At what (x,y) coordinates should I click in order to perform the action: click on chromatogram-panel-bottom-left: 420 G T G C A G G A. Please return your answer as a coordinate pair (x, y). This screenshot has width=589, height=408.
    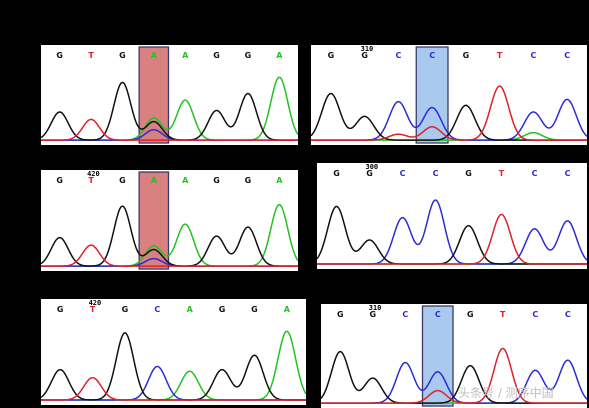
    Looking at the image, I should click on (173, 352).